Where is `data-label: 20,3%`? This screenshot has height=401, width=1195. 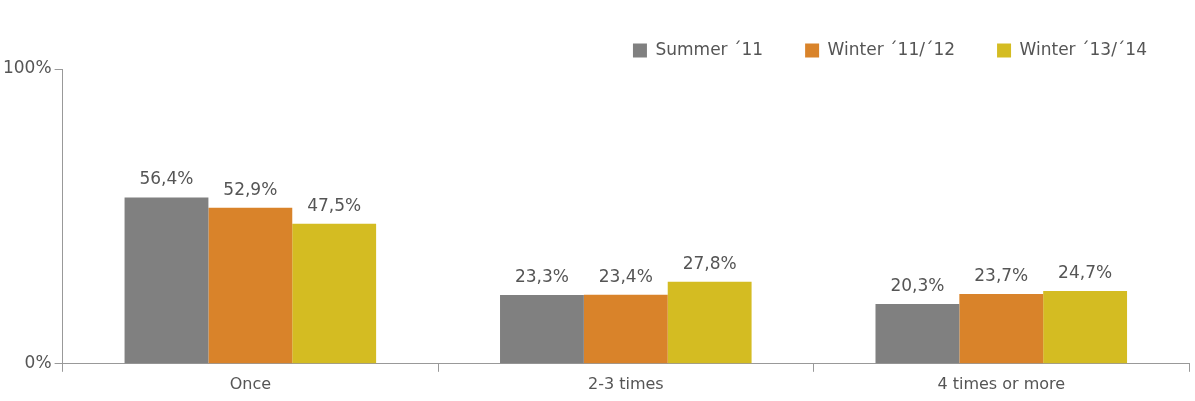 data-label: 20,3% is located at coordinates (917, 284).